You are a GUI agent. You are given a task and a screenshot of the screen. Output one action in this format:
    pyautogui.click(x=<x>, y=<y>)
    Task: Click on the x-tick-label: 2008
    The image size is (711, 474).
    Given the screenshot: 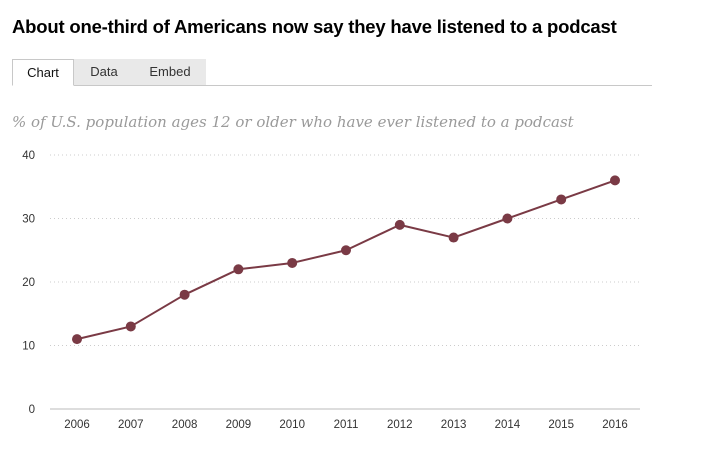 What is the action you would take?
    pyautogui.click(x=185, y=425)
    